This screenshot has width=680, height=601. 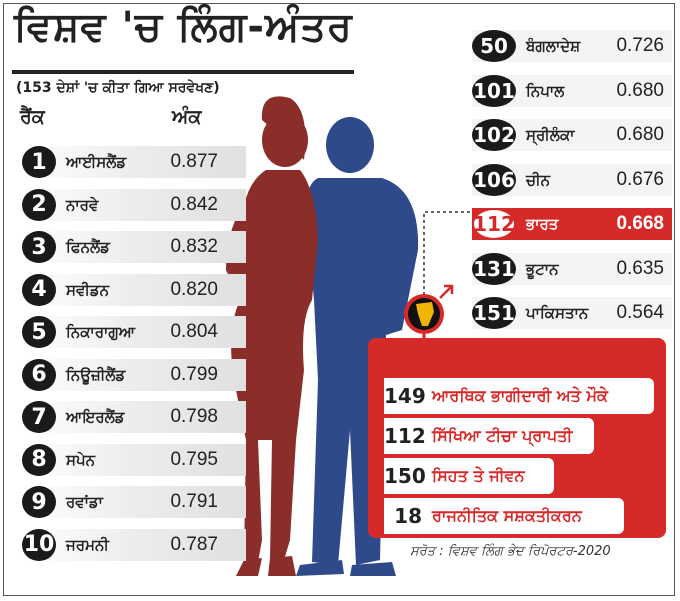 I want to click on rank-badge: 7, so click(x=39, y=417).